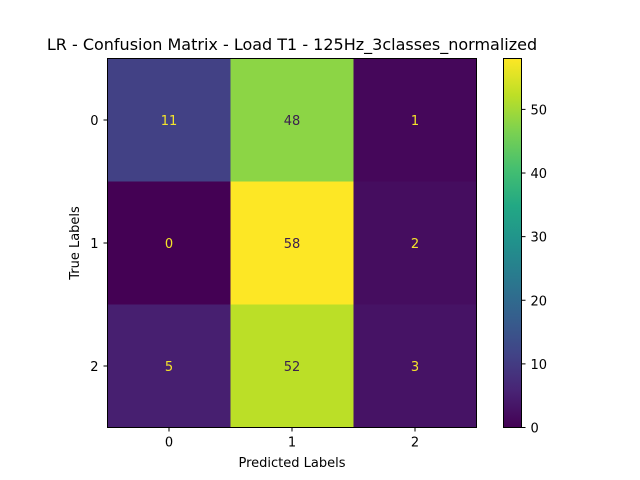 The width and height of the screenshot is (640, 480). What do you see at coordinates (291, 463) in the screenshot?
I see `x-axis-label: Predicted Labels` at bounding box center [291, 463].